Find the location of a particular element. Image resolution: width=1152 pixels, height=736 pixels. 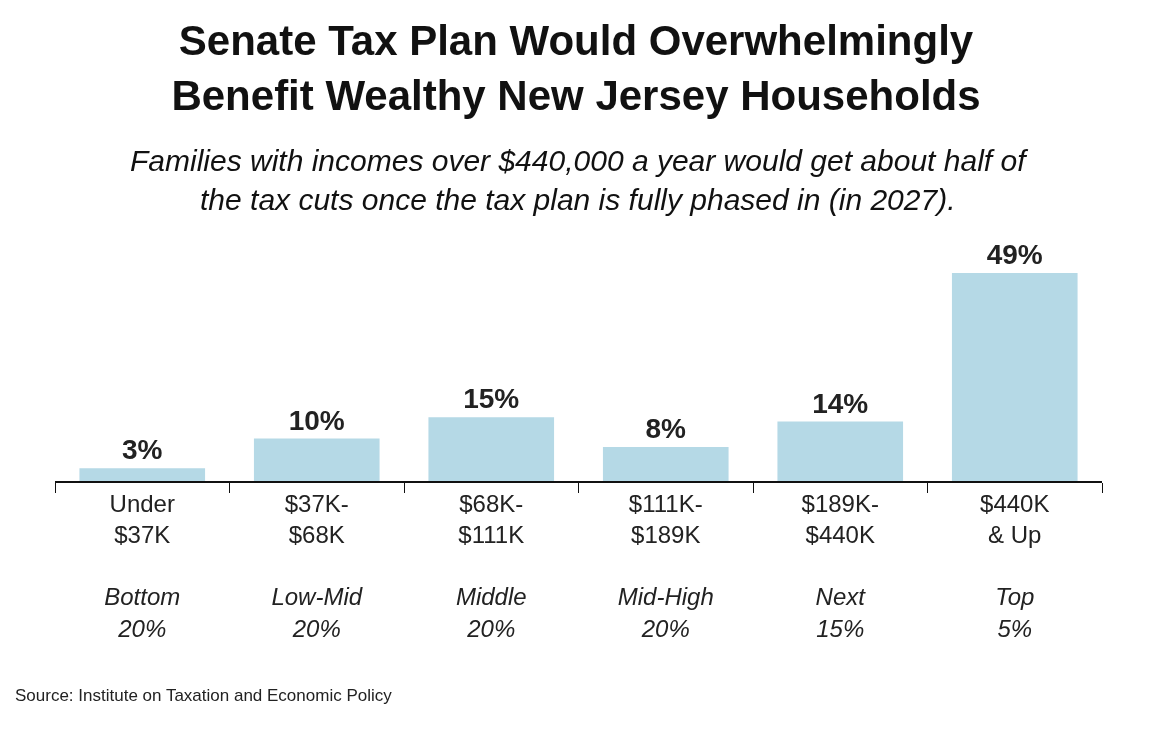

data-label: 15% is located at coordinates (491, 399).